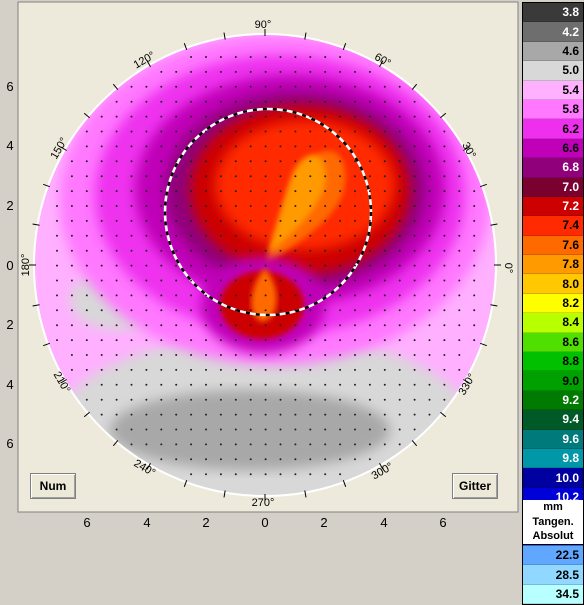  I want to click on legend-item: 4.2, so click(553, 32).